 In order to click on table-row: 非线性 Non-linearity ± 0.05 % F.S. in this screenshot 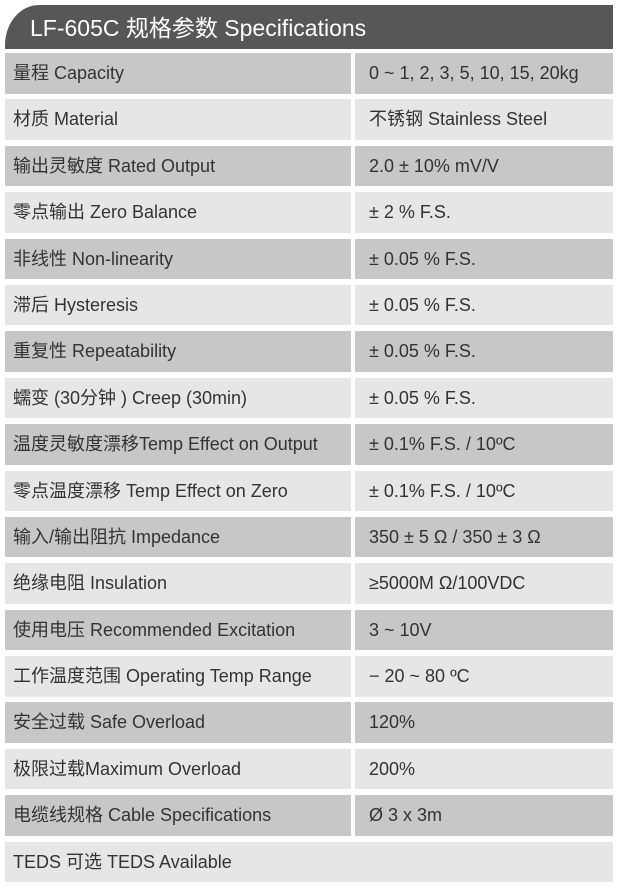, I will do `click(309, 259)`.